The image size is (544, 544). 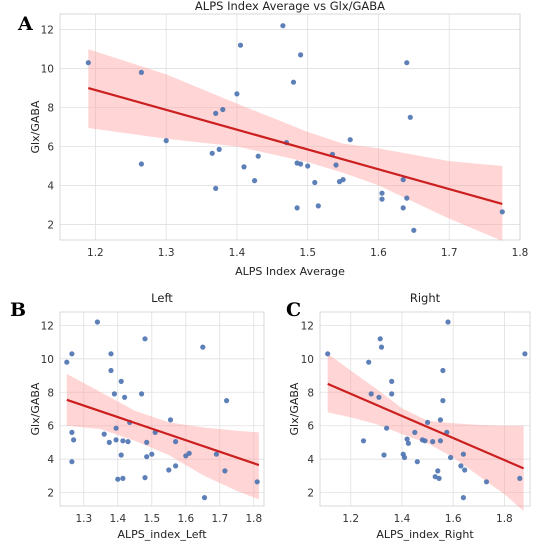 What do you see at coordinates (425, 534) in the screenshot?
I see `x-axis-label: ALPS_index_Right` at bounding box center [425, 534].